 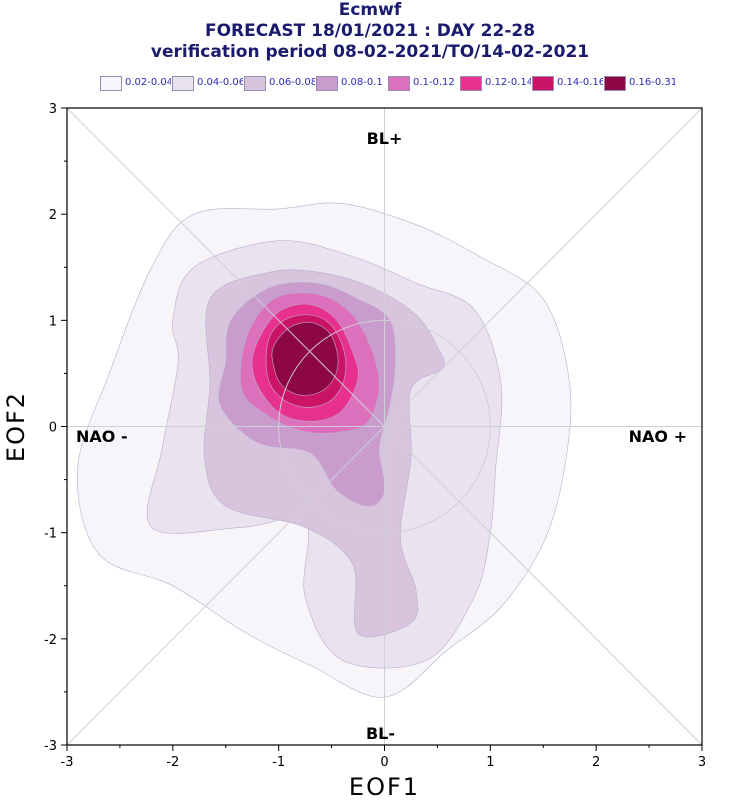 I want to click on x-tick-label: 0, so click(x=384, y=762).